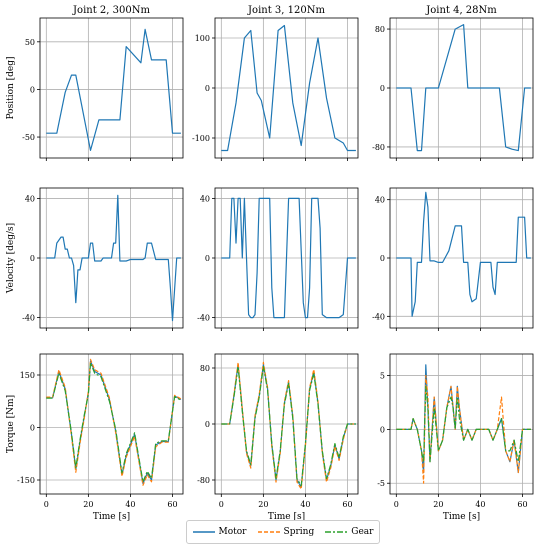  I want to click on panel-2-2: -40 0 40, so click(278, 259).